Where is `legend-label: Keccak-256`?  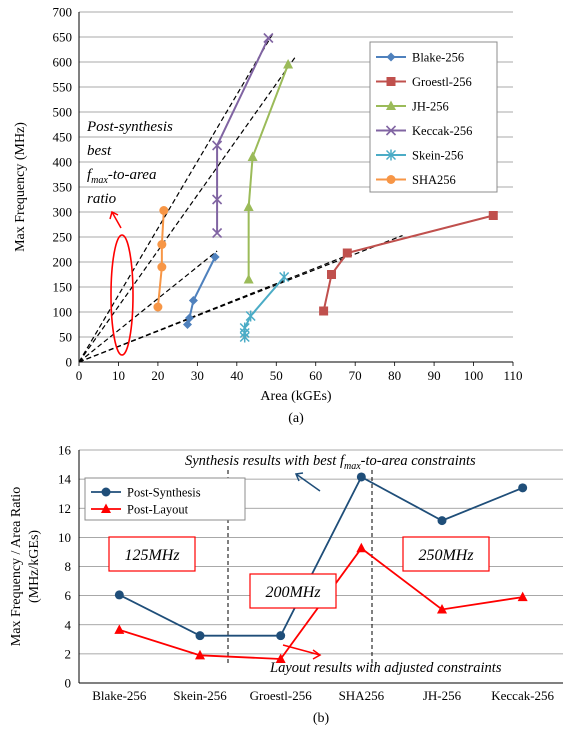 legend-label: Keccak-256 is located at coordinates (442, 131).